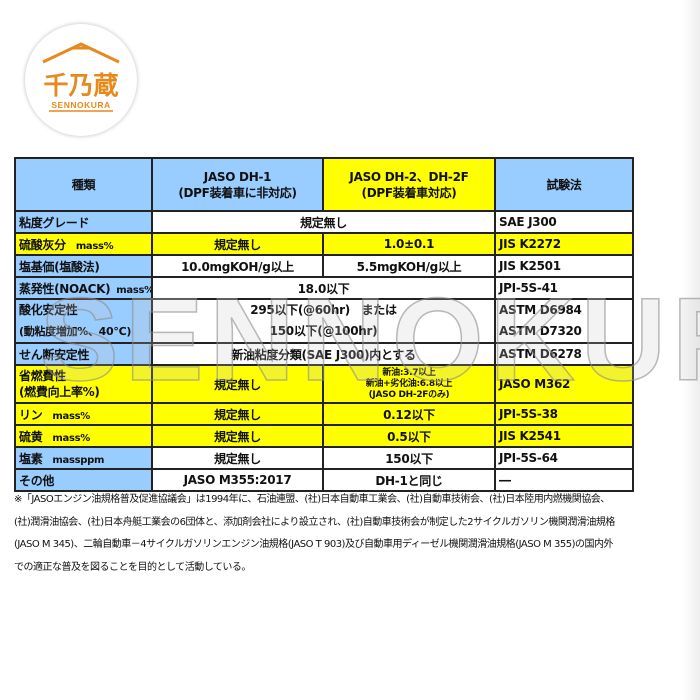 The height and width of the screenshot is (700, 700). I want to click on logo: 千乃蔵 SENNOKURA, so click(81, 80).